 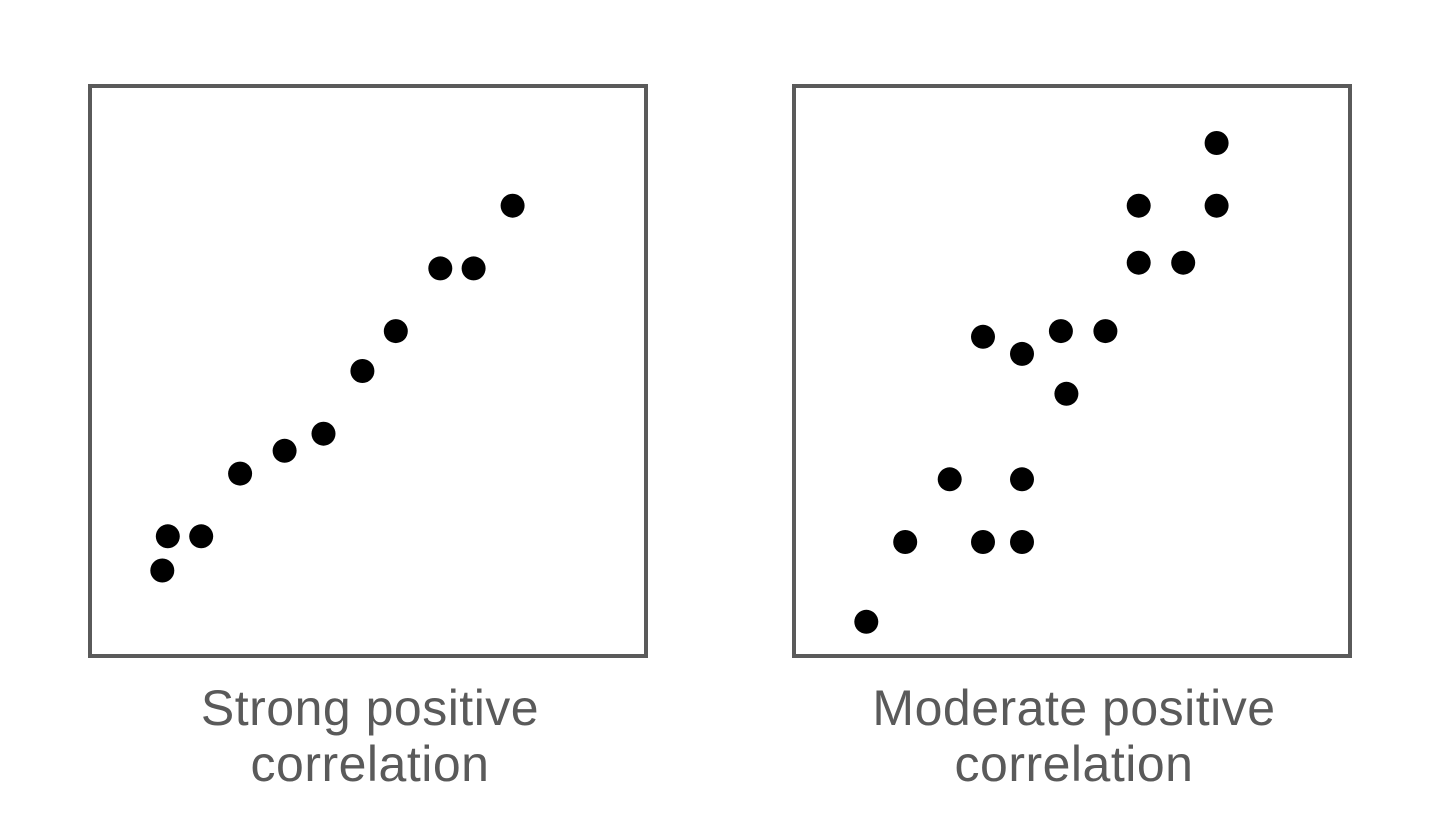 I want to click on caption-strong-line-2: correlation, so click(x=370, y=764).